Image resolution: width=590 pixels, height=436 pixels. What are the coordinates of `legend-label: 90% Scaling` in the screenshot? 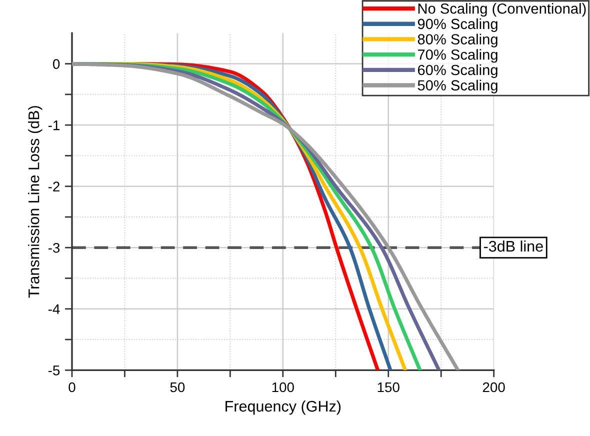 It's located at (458, 25).